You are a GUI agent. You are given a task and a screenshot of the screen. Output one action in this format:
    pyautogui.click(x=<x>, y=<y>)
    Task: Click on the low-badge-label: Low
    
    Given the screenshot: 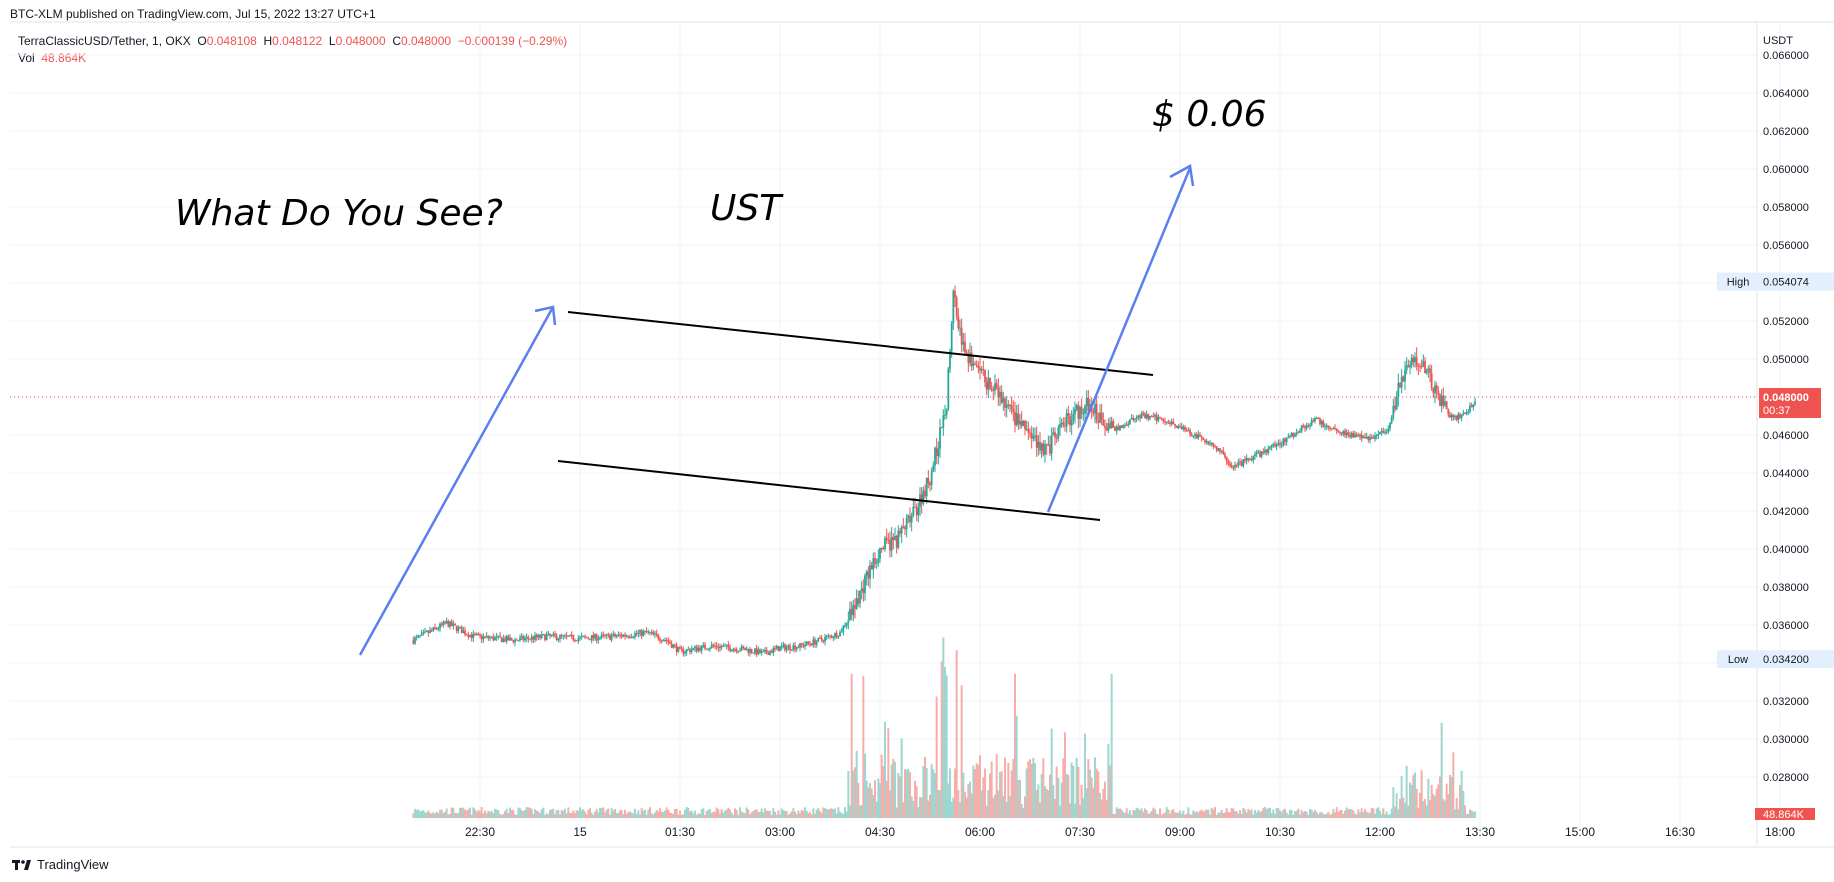 What is the action you would take?
    pyautogui.click(x=1738, y=660)
    